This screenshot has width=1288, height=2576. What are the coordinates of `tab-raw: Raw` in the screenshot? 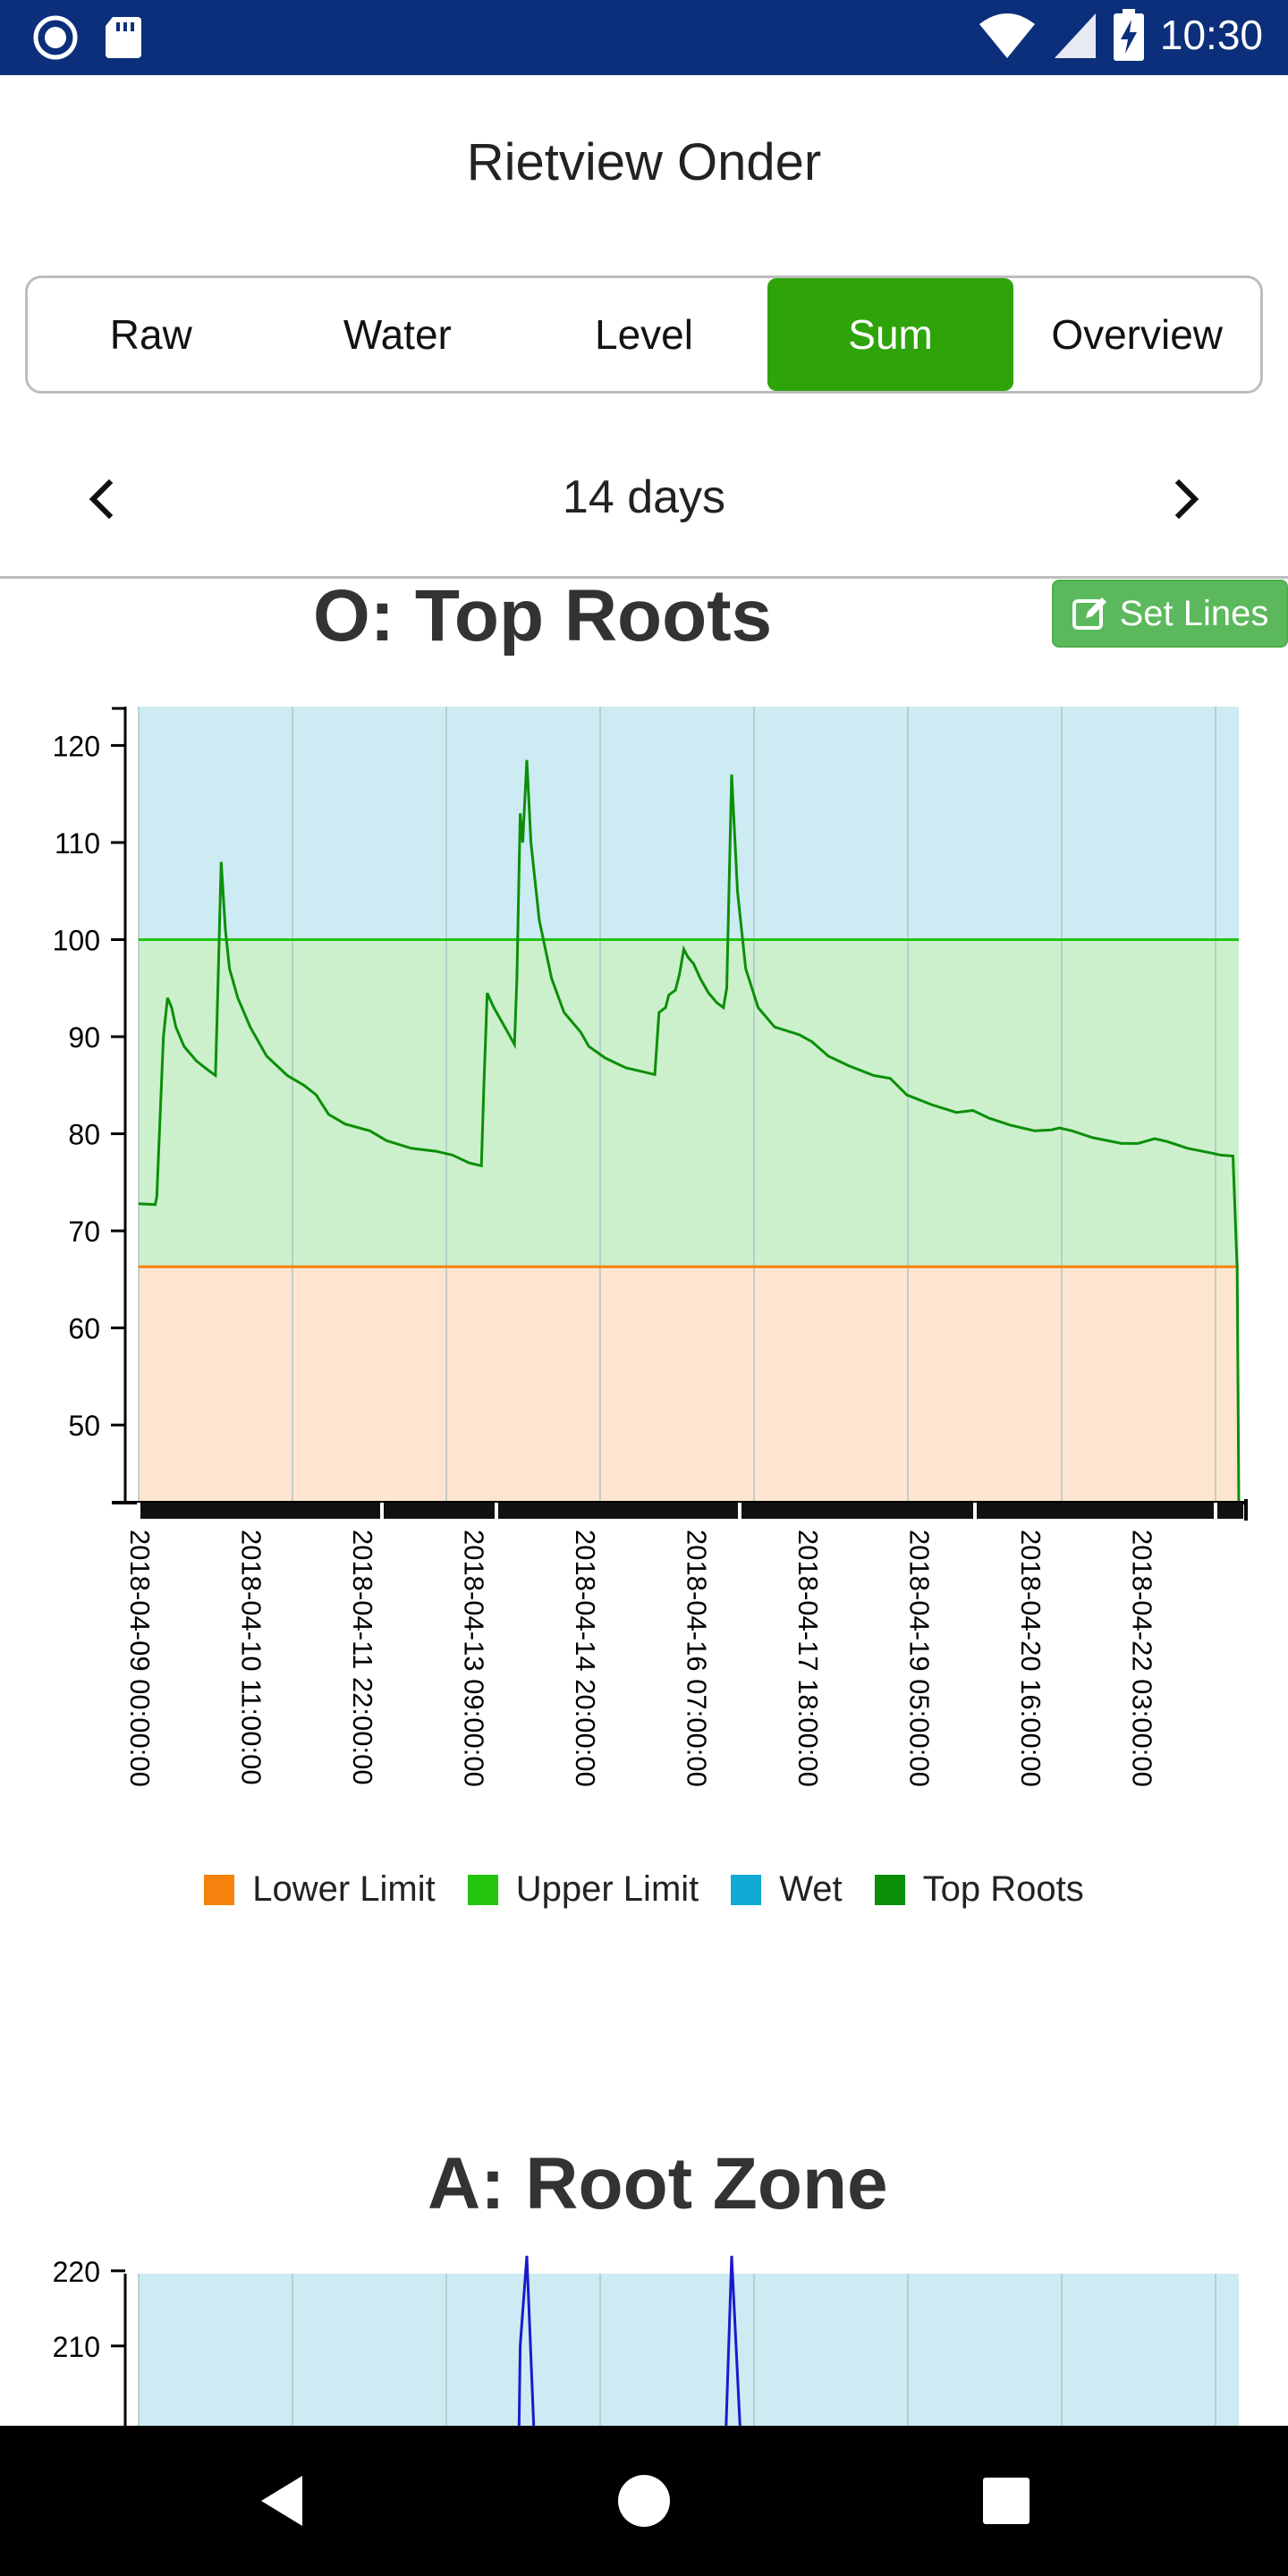 It's located at (150, 334).